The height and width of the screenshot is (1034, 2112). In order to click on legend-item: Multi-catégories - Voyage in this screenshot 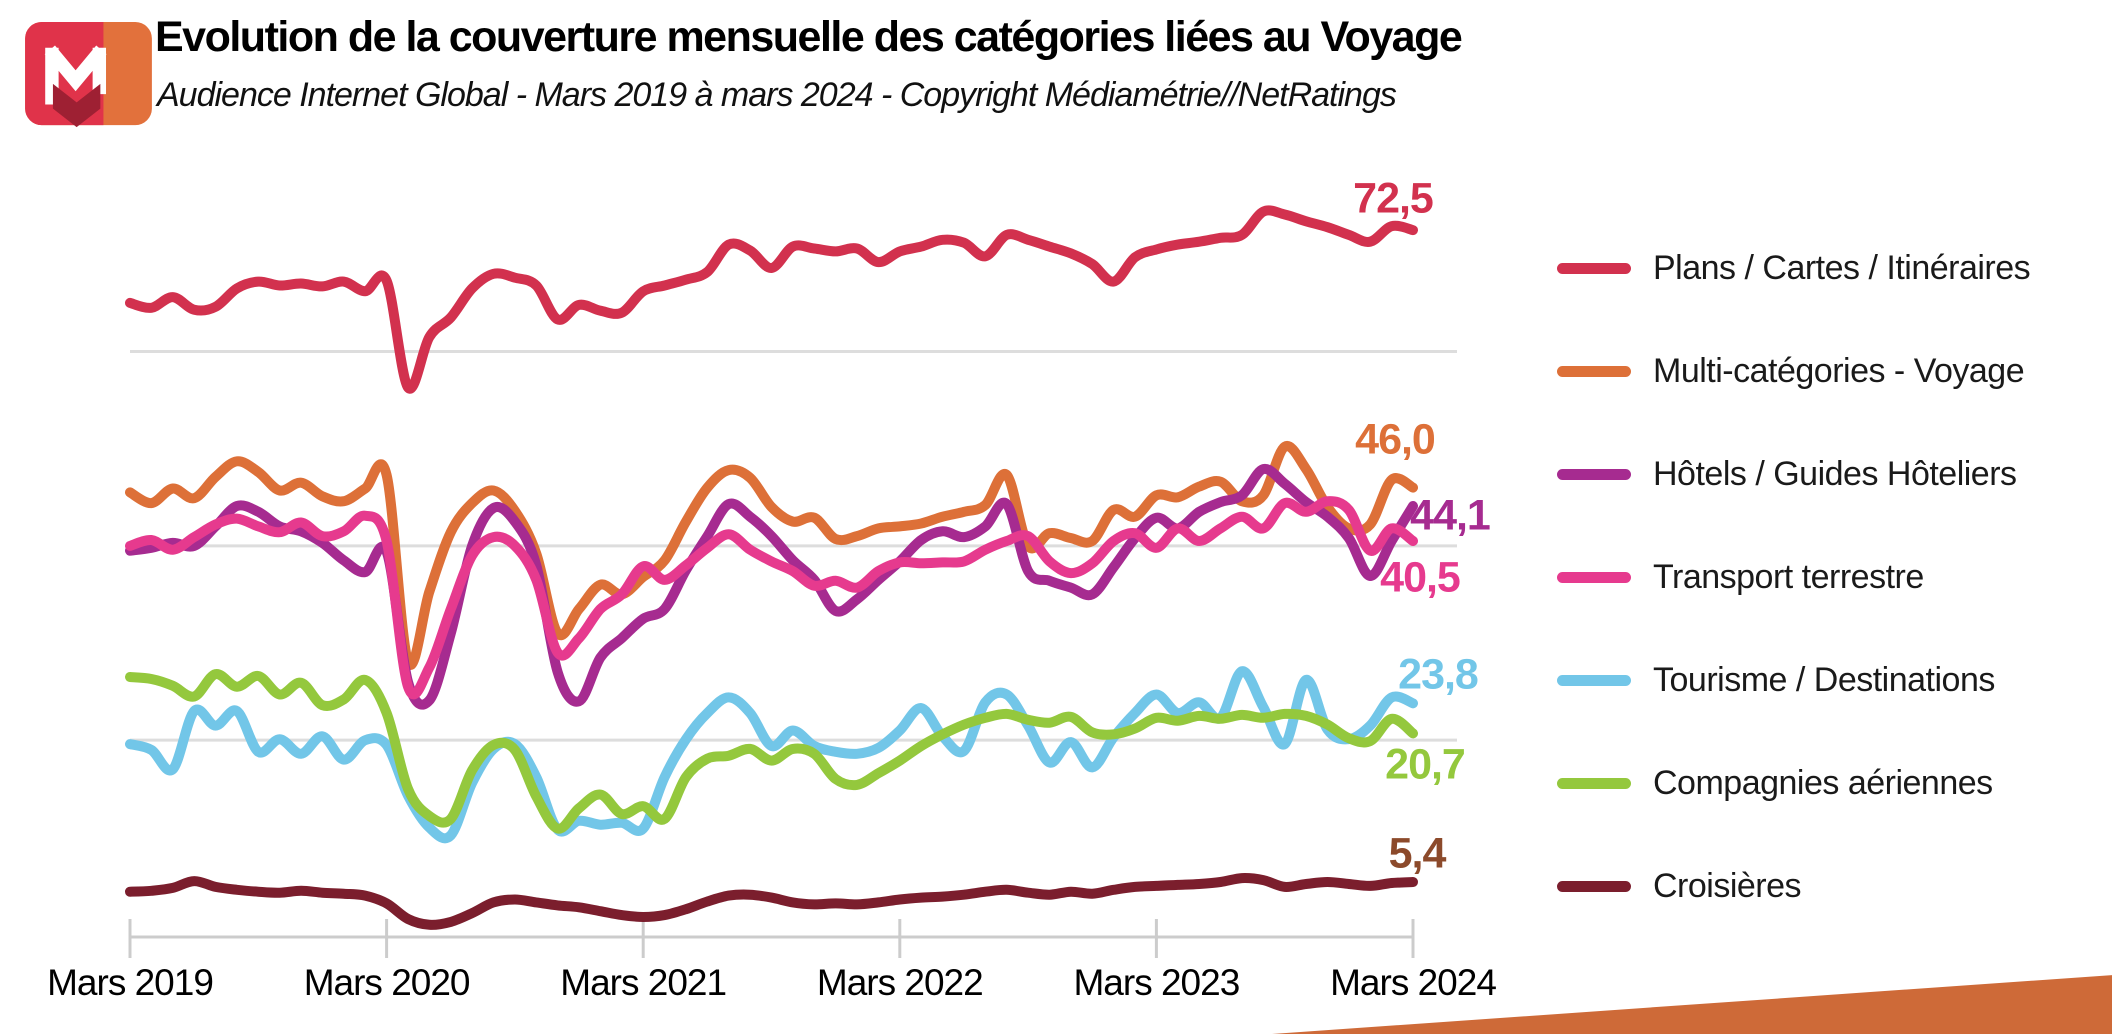, I will do `click(1827, 371)`.